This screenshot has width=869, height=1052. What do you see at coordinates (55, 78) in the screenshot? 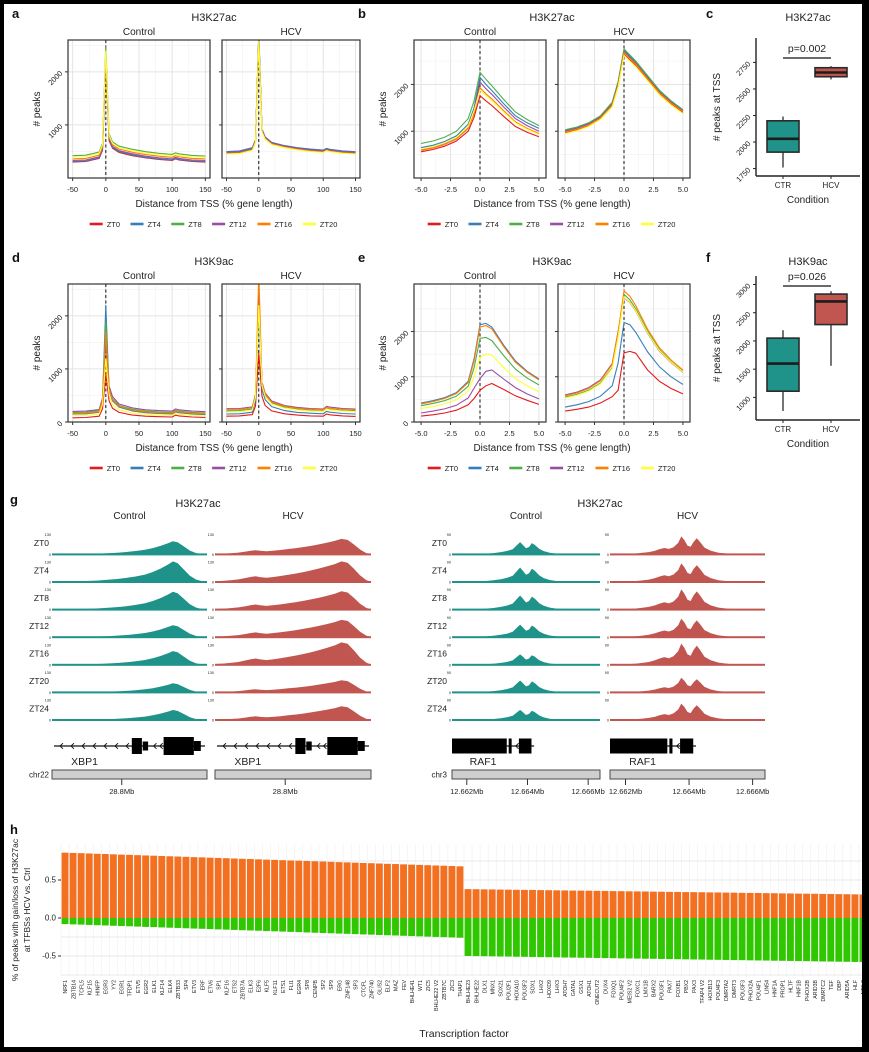
I see `svg-text: 2000` at bounding box center [55, 78].